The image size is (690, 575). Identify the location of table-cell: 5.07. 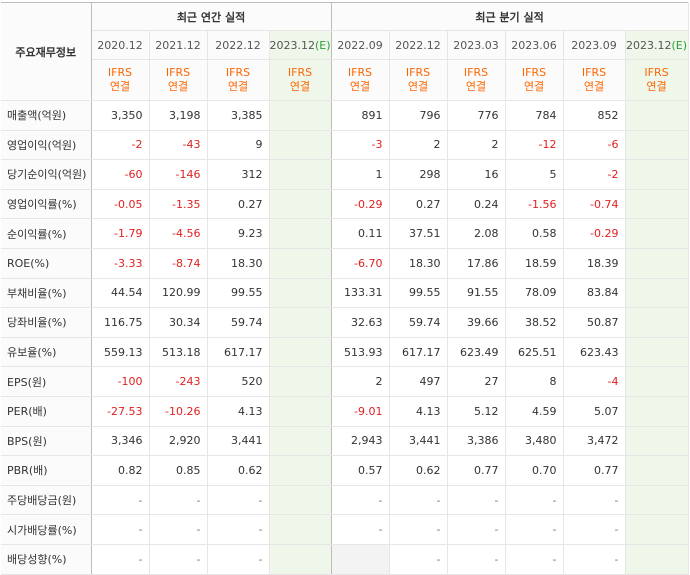
(594, 411).